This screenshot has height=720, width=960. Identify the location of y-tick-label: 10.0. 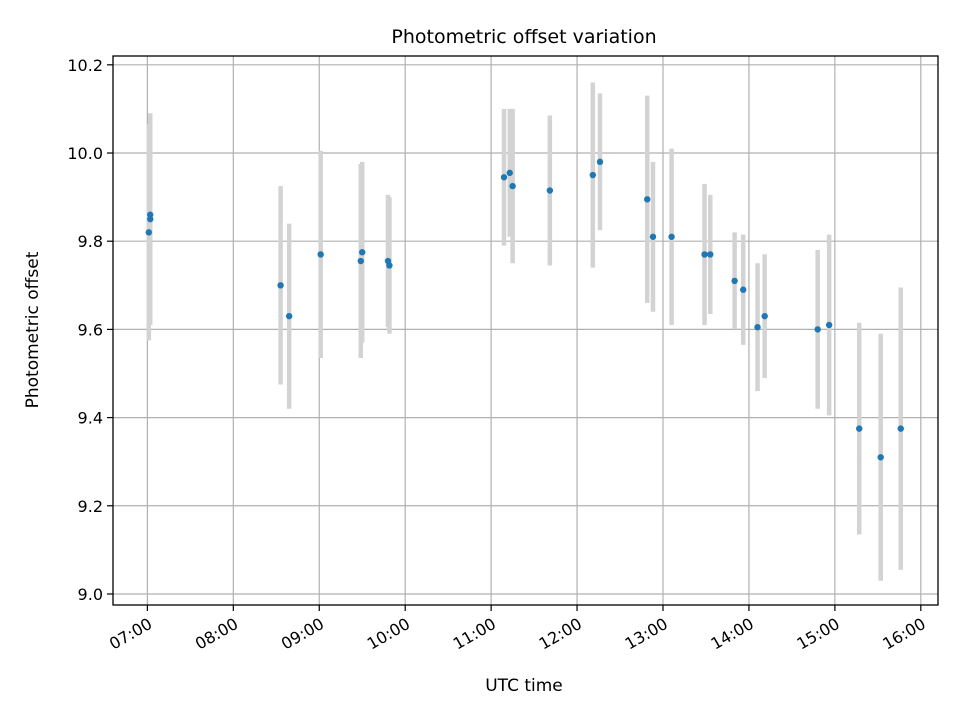
(85, 153).